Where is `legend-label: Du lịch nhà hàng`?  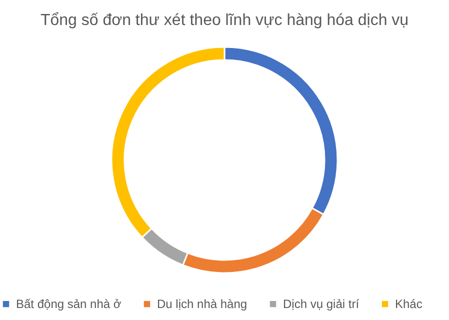 legend-label: Du lịch nhà hàng is located at coordinates (202, 304).